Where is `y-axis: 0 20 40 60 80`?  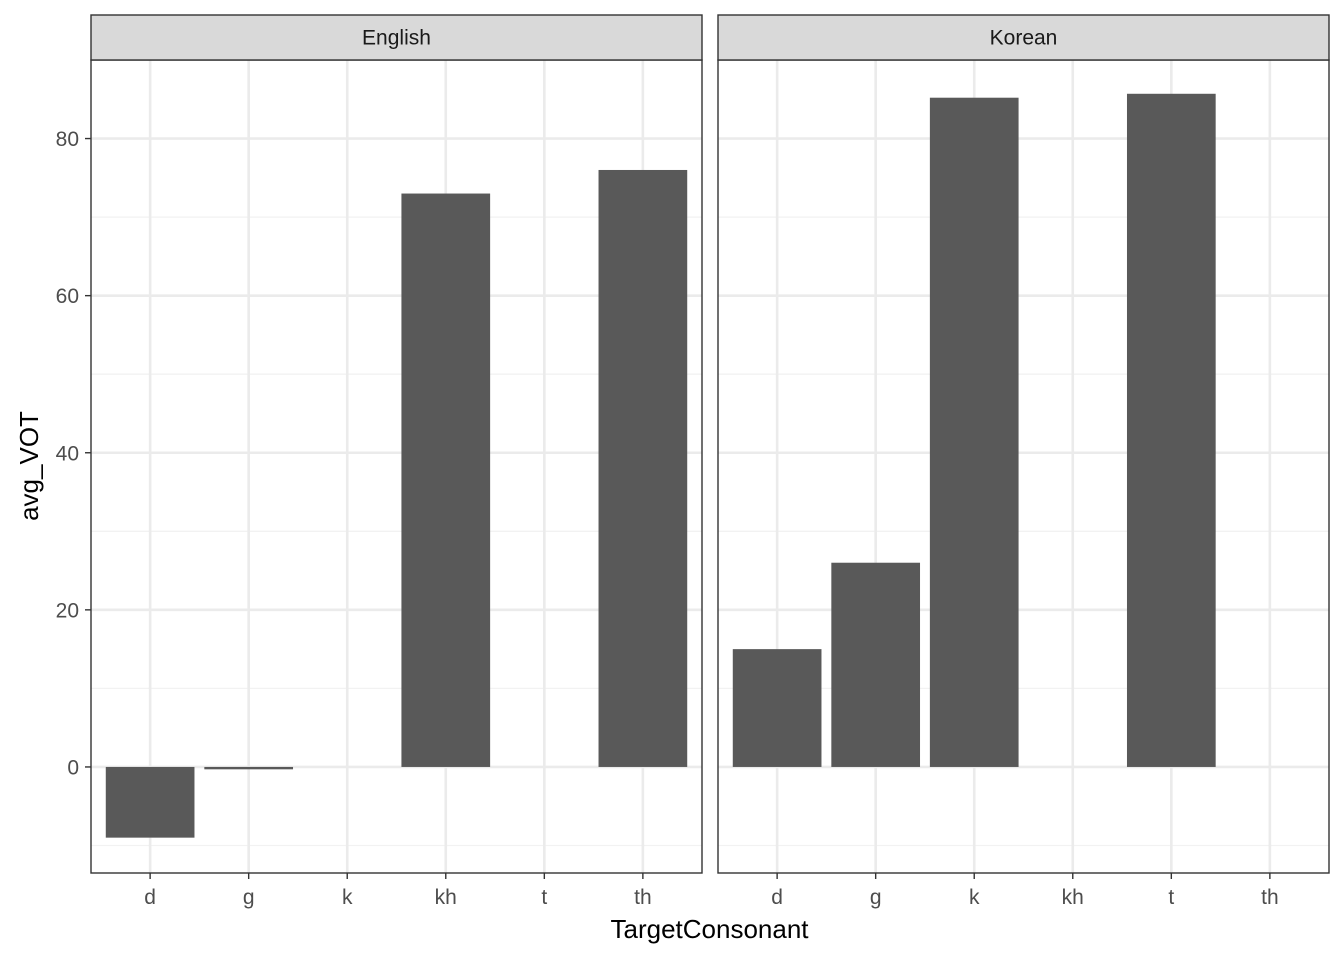 y-axis: 0 20 40 60 80 is located at coordinates (73, 453).